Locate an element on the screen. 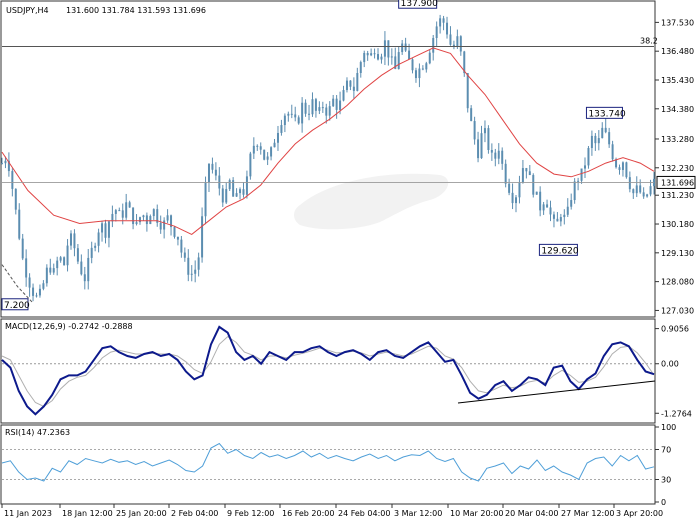  rsi-layer is located at coordinates (328, 462).